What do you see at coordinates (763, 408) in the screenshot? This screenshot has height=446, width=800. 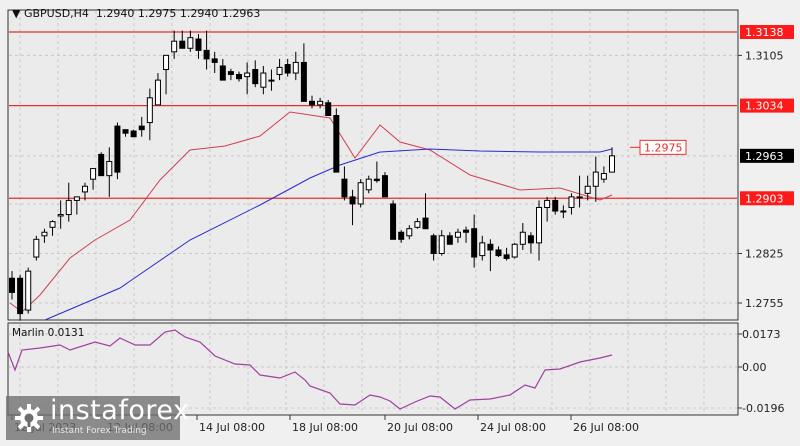 I see `svg-text: -0.0196` at bounding box center [763, 408].